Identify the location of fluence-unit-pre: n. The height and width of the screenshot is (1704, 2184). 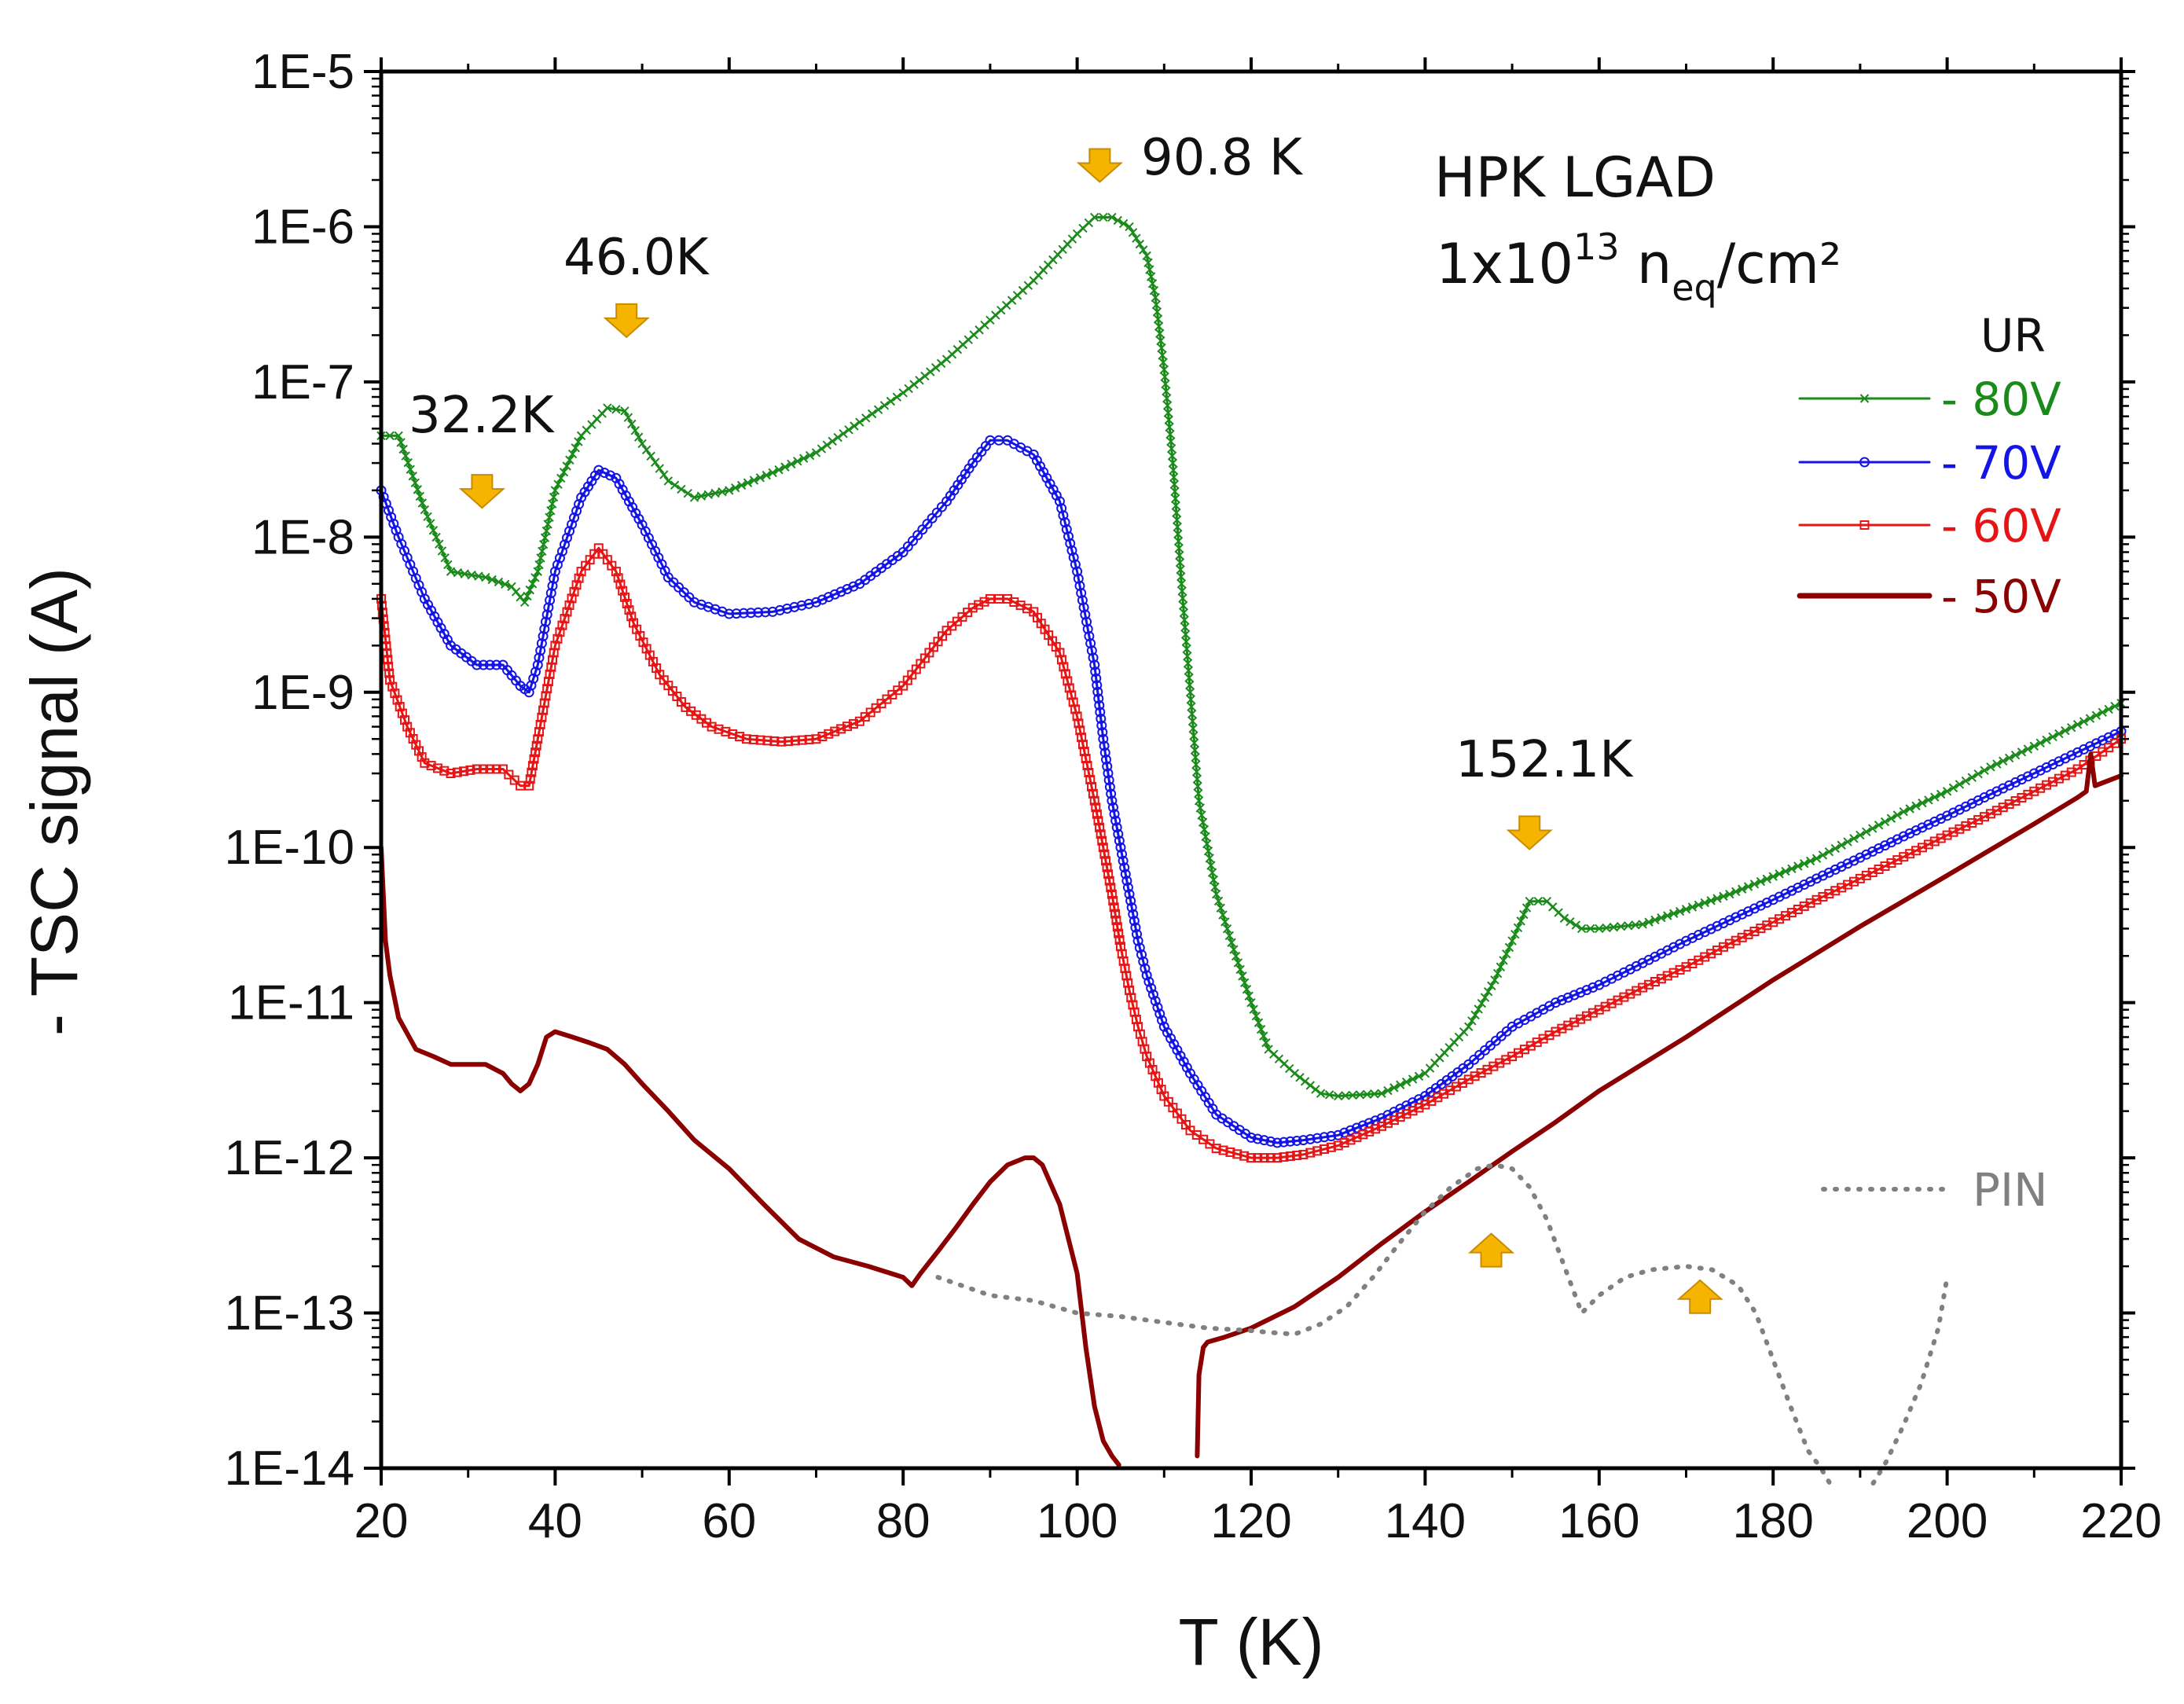
(1646, 264).